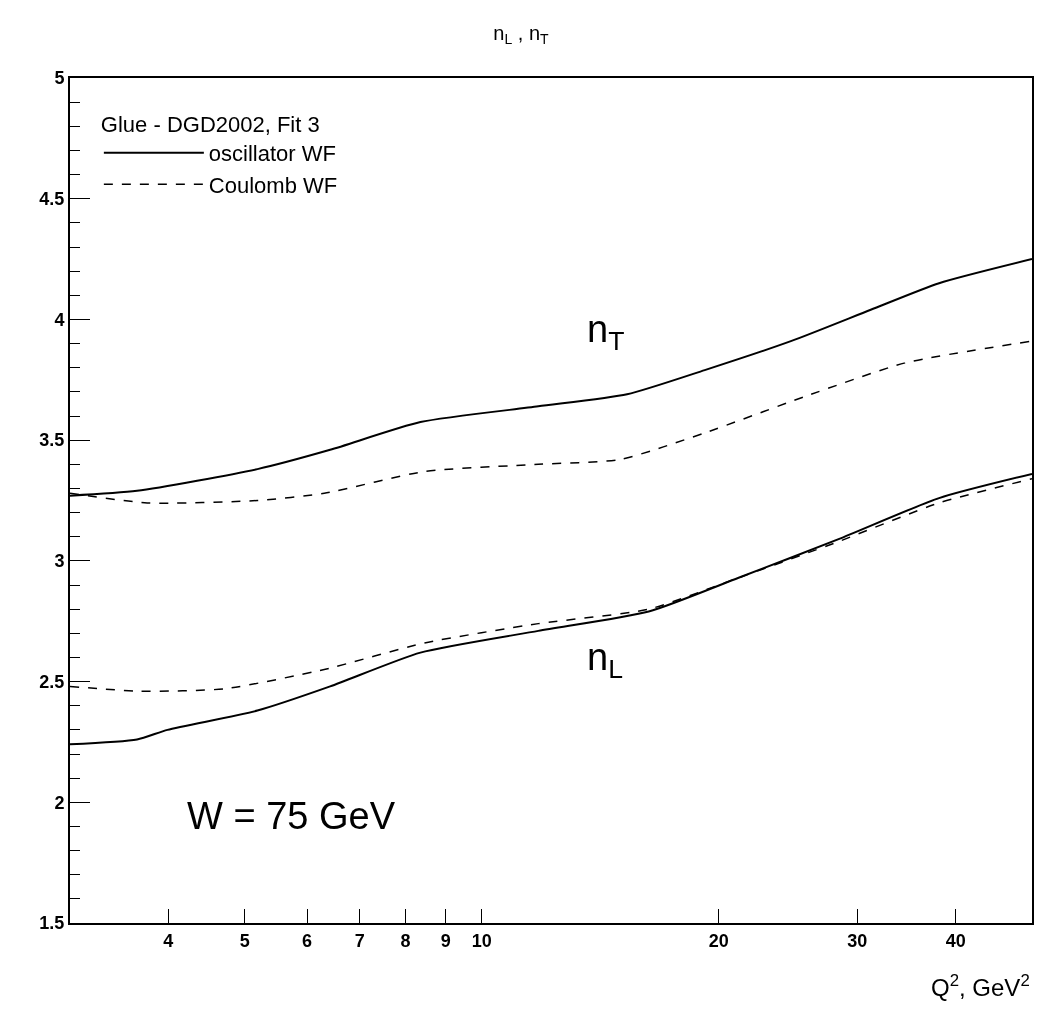  What do you see at coordinates (405, 940) in the screenshot?
I see `x-tick-label: 8` at bounding box center [405, 940].